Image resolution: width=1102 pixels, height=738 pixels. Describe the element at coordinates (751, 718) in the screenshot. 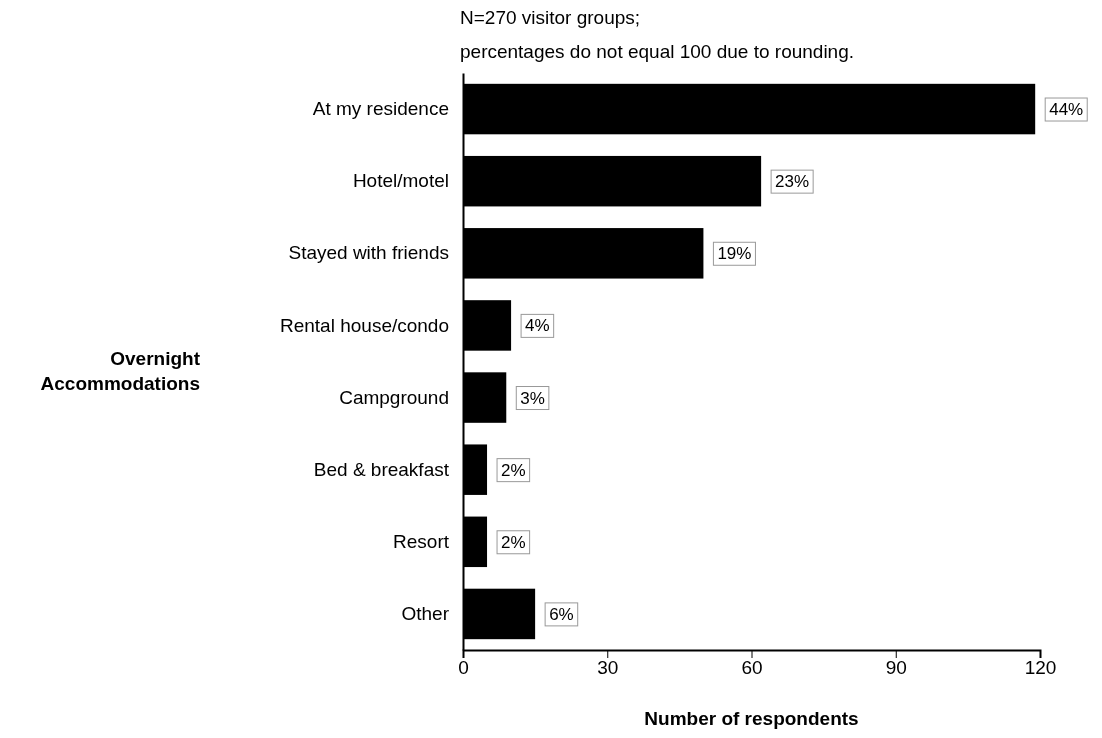

I see `x-axis-title: Number of respondents` at that location.